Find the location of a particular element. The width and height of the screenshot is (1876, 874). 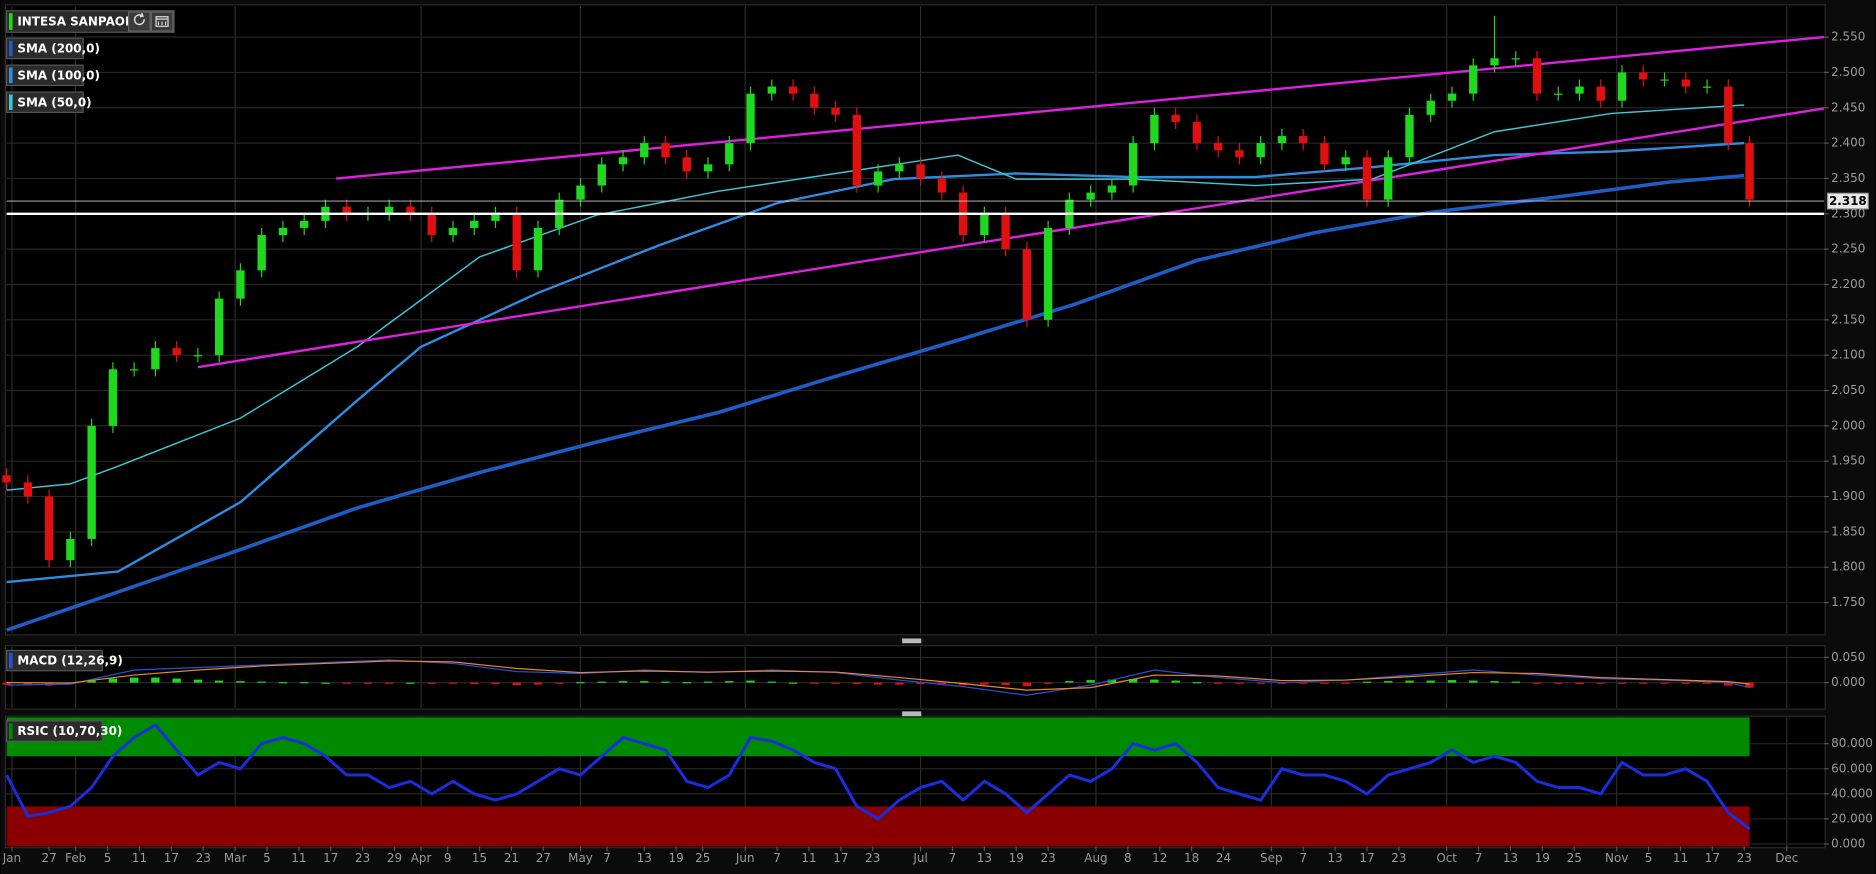

indicator-title: MACD (12,26,9) is located at coordinates (69, 661).